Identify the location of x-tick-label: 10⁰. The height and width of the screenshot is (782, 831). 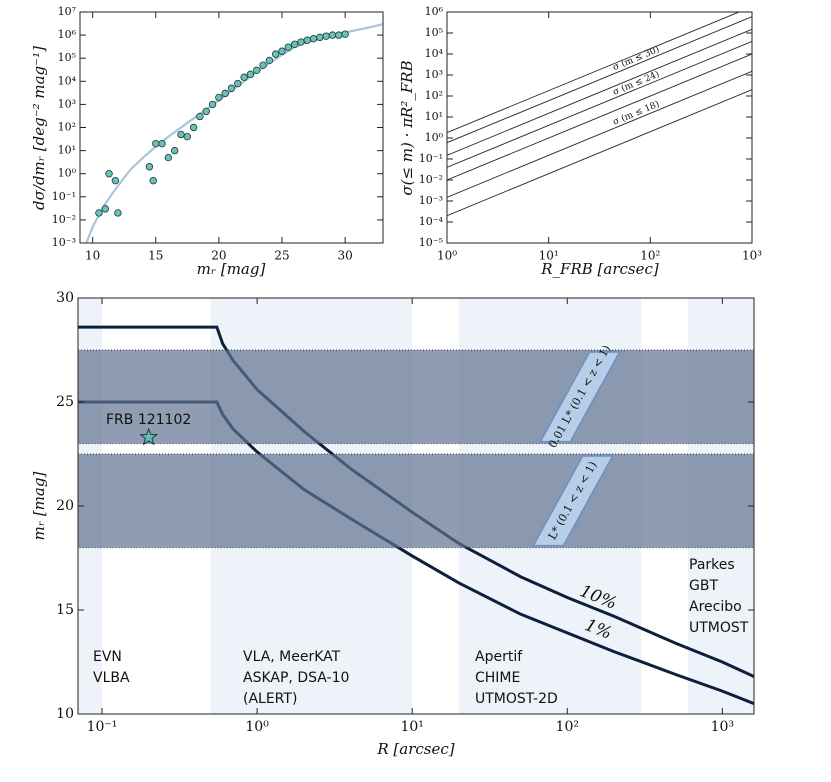
(257, 727).